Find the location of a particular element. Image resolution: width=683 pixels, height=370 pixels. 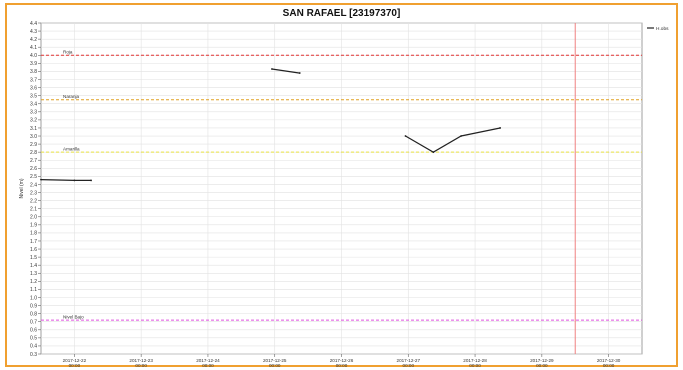

y-tick-label: 2.0 is located at coordinates (33, 218).